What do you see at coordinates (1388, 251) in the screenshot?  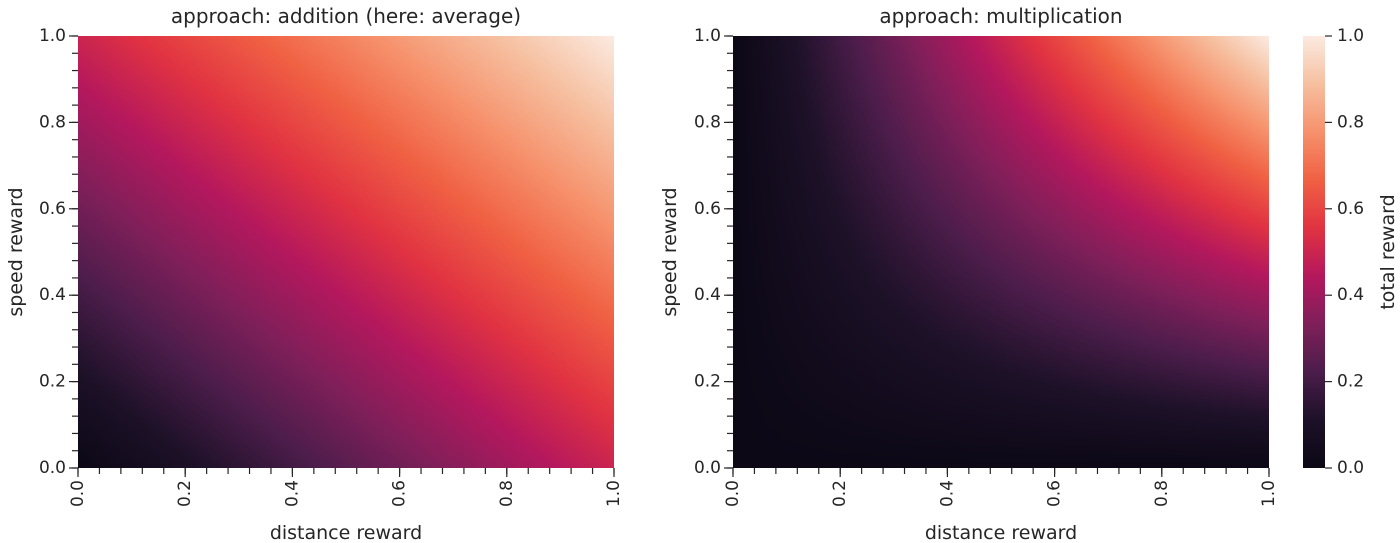 I see `colorbar-label: total reward` at bounding box center [1388, 251].